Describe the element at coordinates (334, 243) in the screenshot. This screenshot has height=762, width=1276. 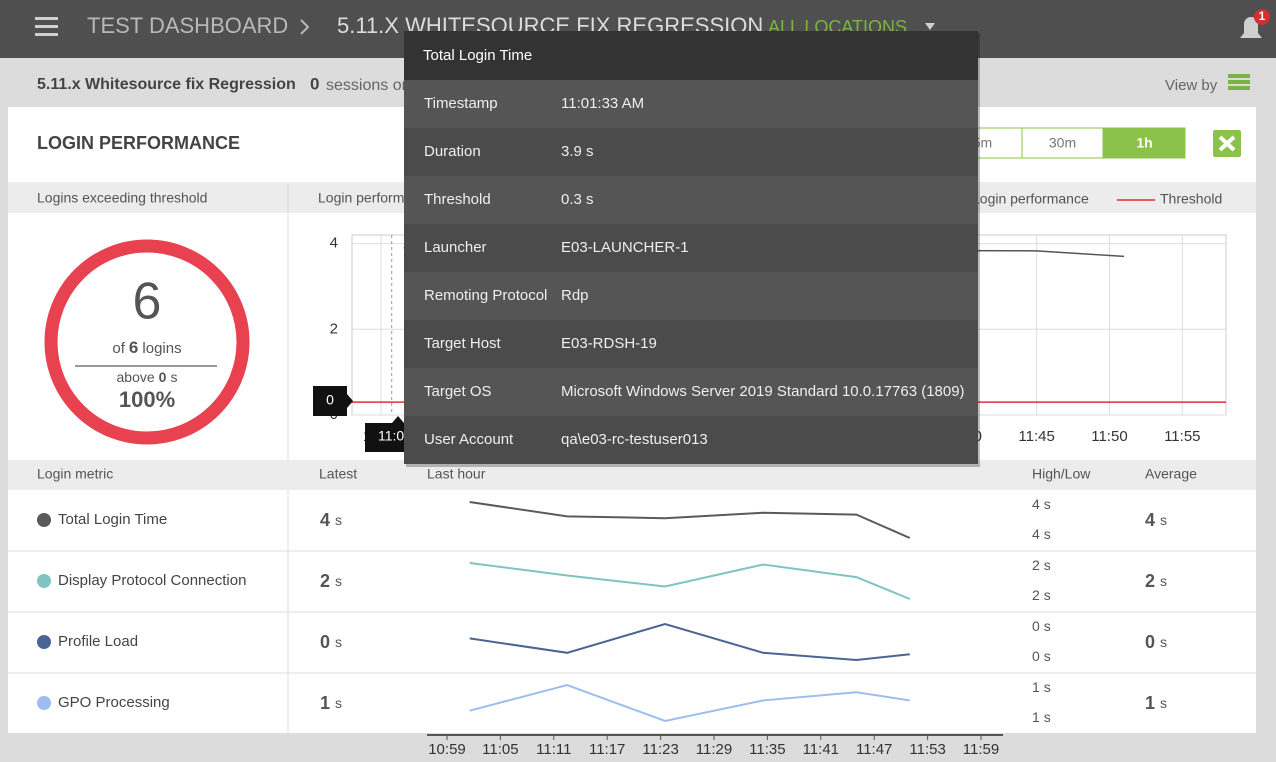
I see `y-tick-label: 4` at that location.